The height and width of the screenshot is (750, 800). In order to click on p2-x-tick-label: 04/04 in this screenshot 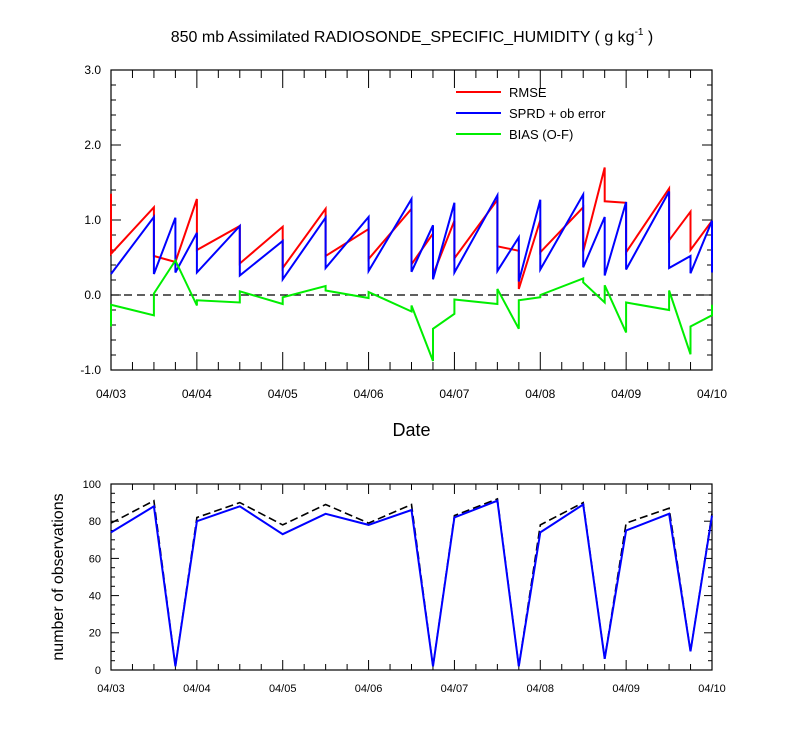, I will do `click(197, 689)`.